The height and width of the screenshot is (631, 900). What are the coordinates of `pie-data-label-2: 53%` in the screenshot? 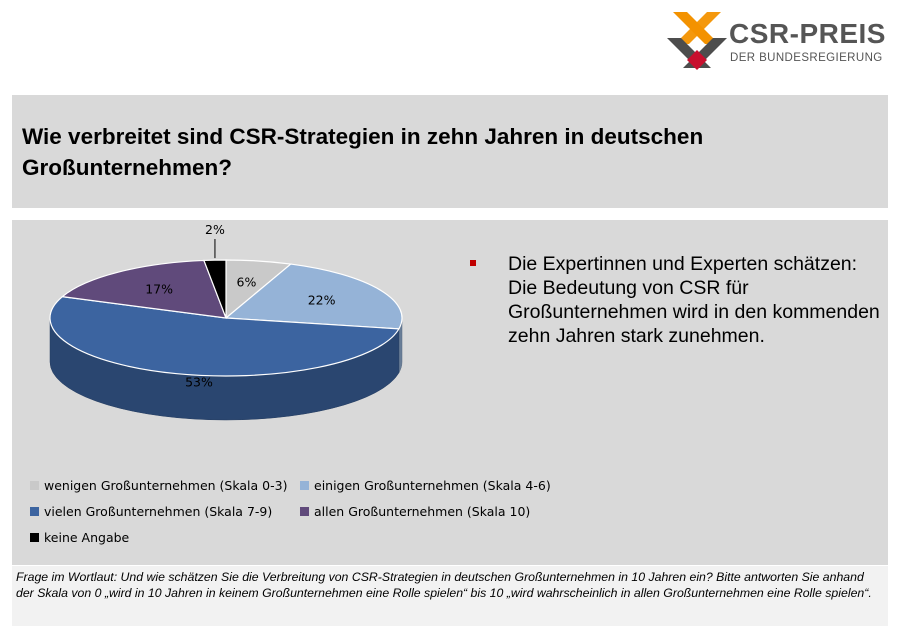 It's located at (199, 382).